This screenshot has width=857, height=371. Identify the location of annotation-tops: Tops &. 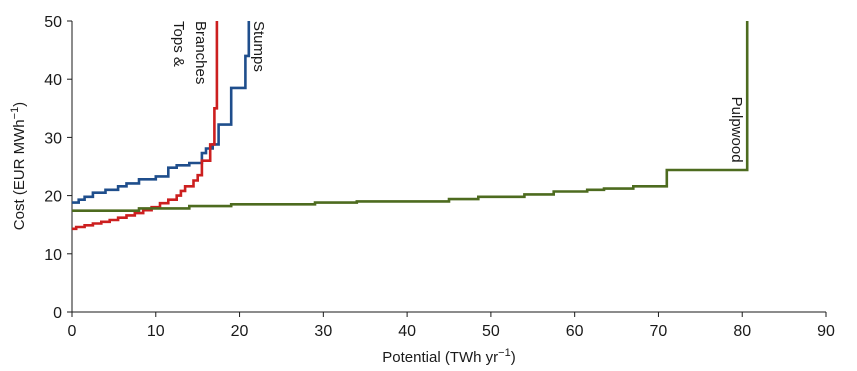
(178, 44).